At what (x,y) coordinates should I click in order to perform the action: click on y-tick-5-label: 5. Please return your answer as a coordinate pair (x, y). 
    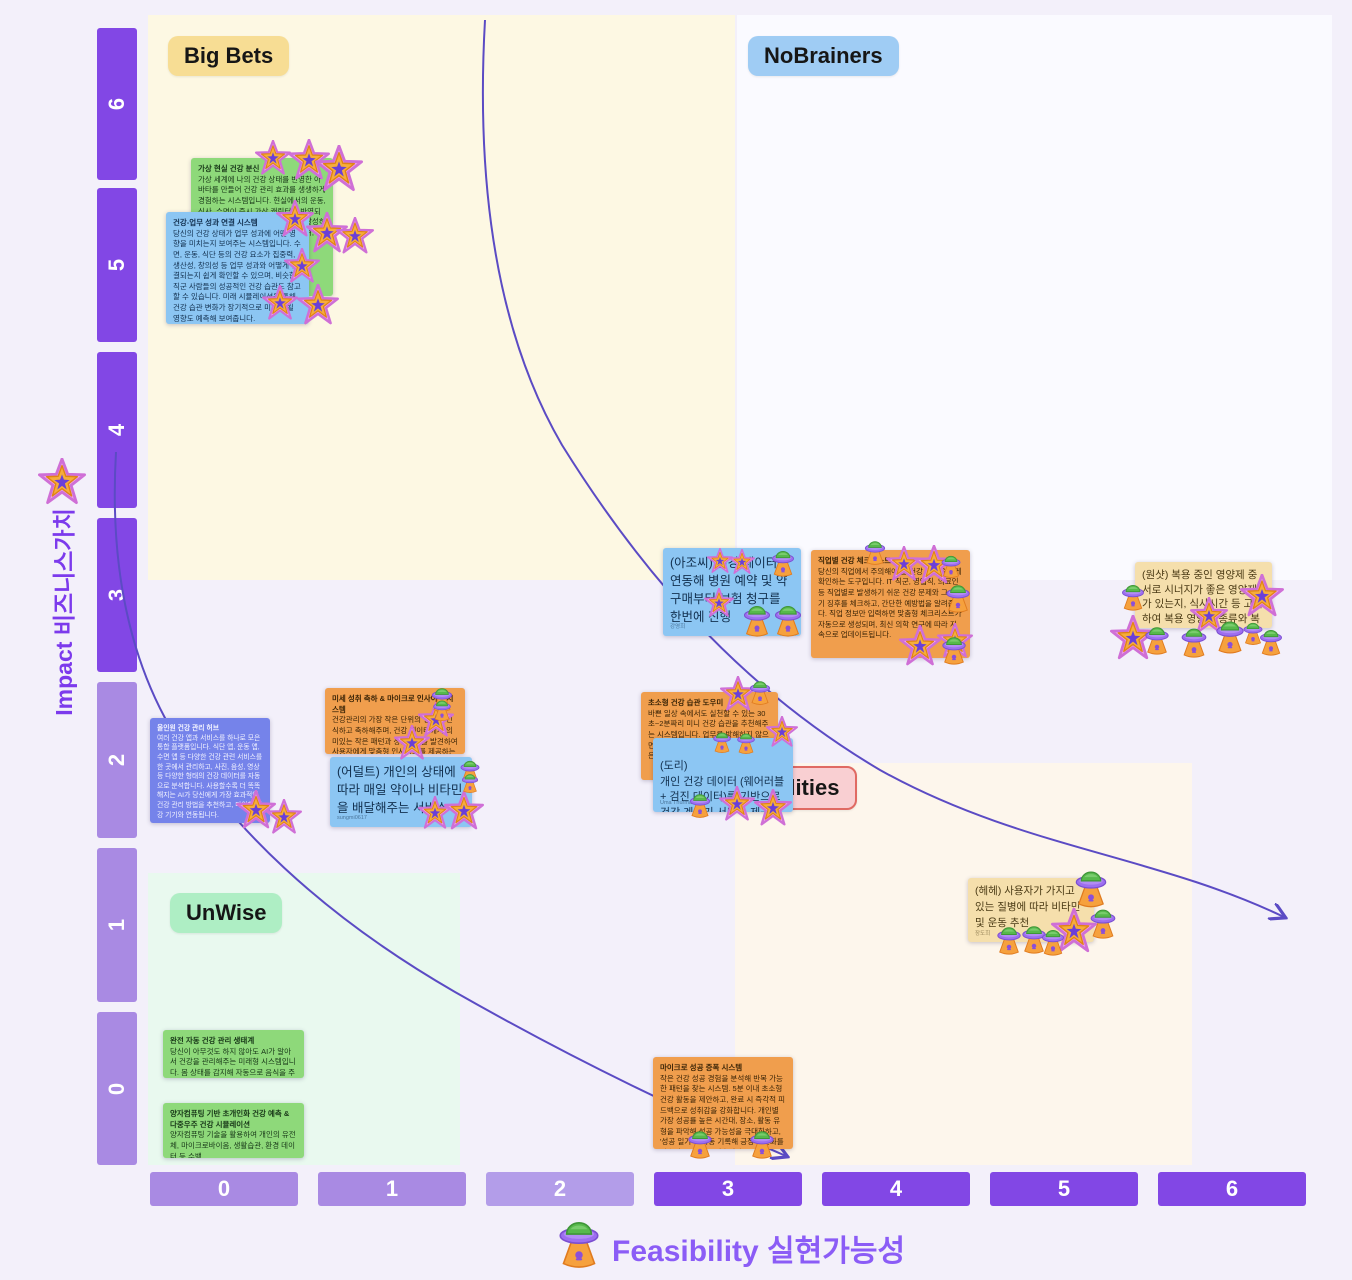
    Looking at the image, I should click on (116, 265).